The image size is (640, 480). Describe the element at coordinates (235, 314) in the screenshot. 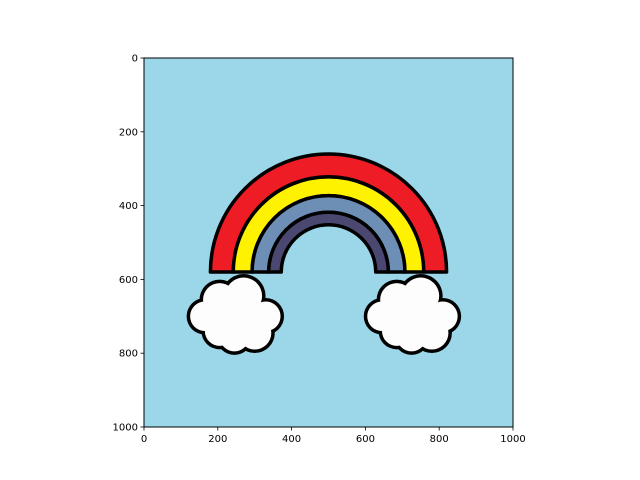

I see `left-cloud` at that location.